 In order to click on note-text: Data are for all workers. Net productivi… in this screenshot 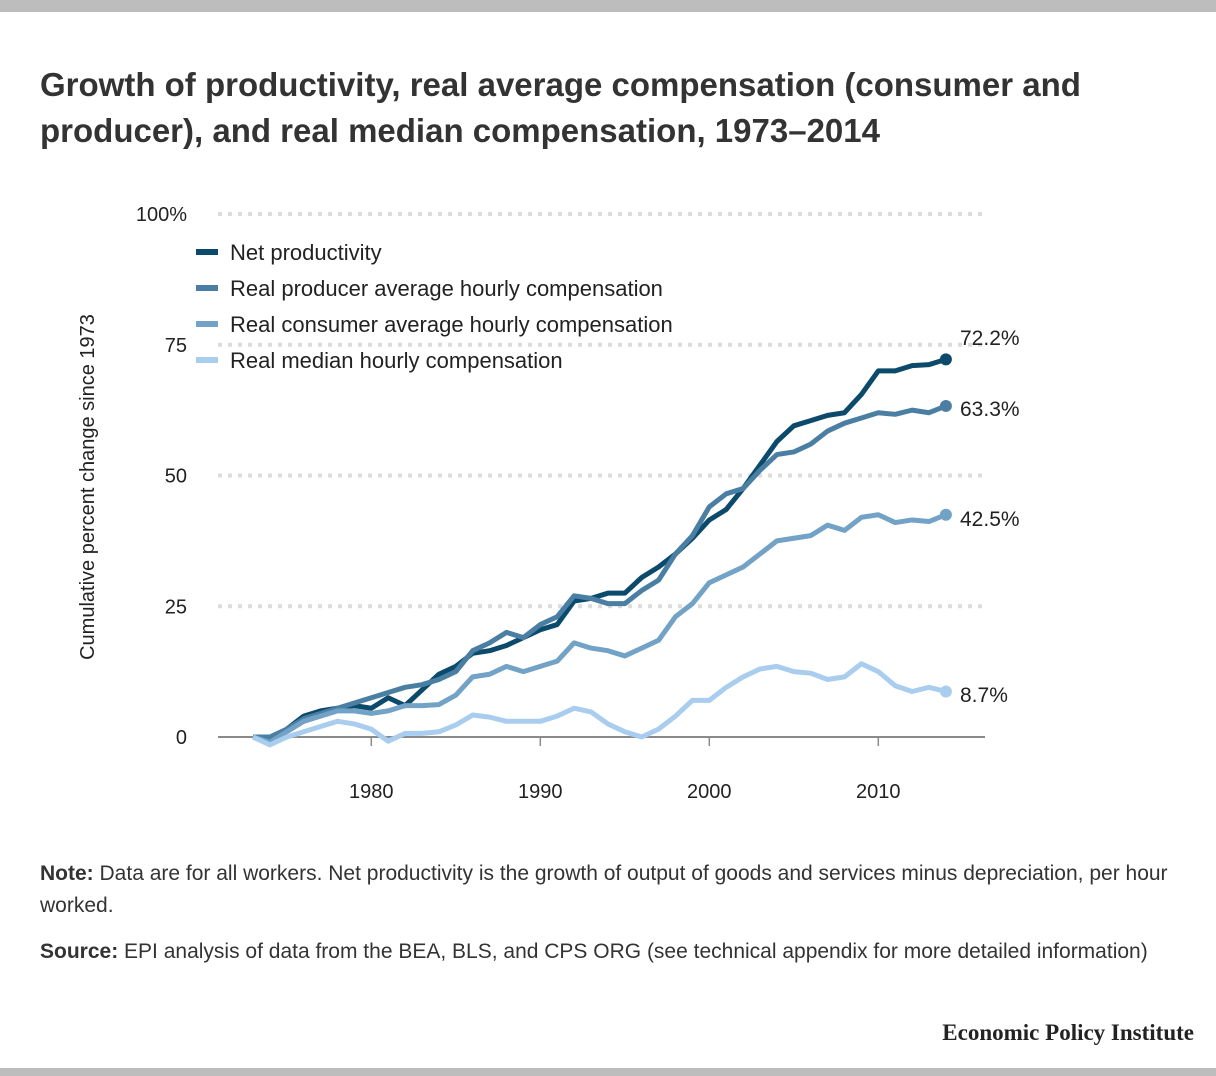, I will do `click(604, 889)`.